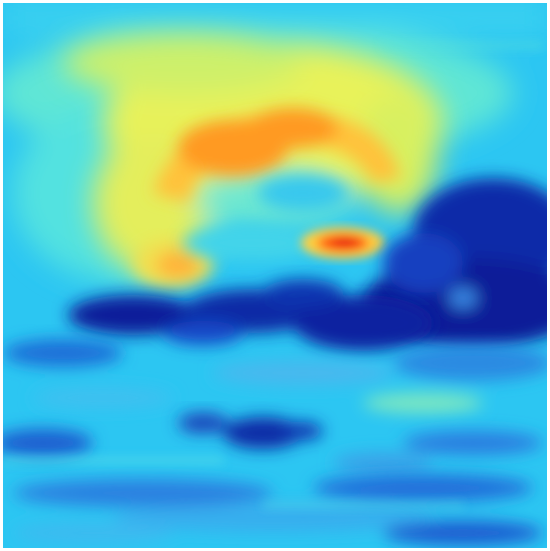  I want to click on orange-arc, so click(277, 155).